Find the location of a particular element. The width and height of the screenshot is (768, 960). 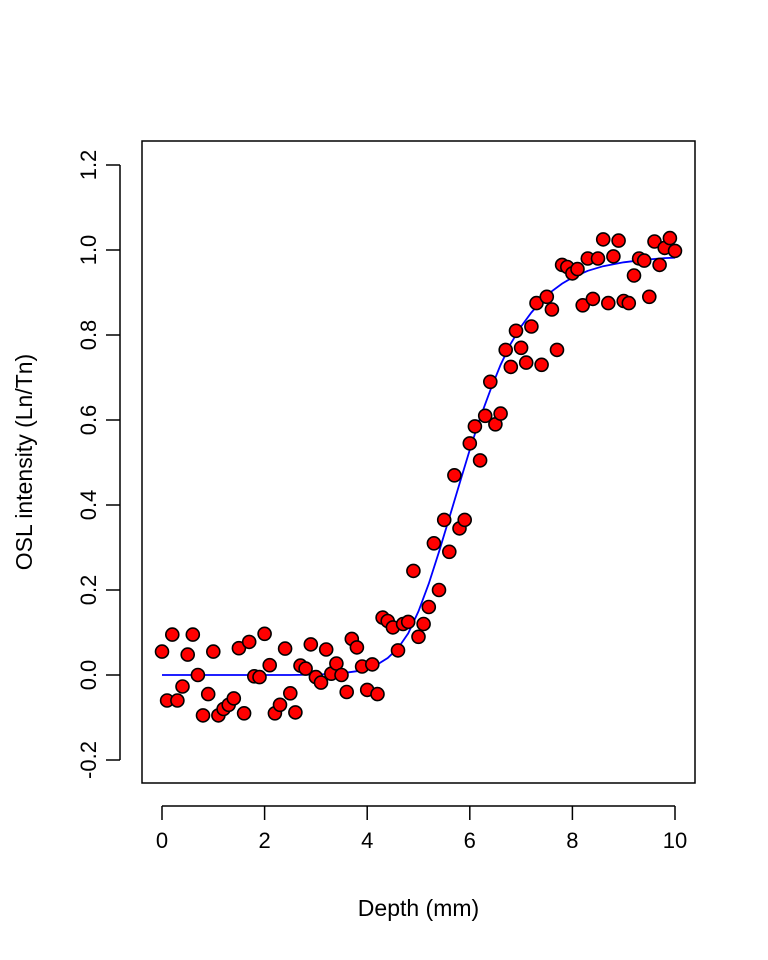

x-tick-label: 10 is located at coordinates (675, 840).